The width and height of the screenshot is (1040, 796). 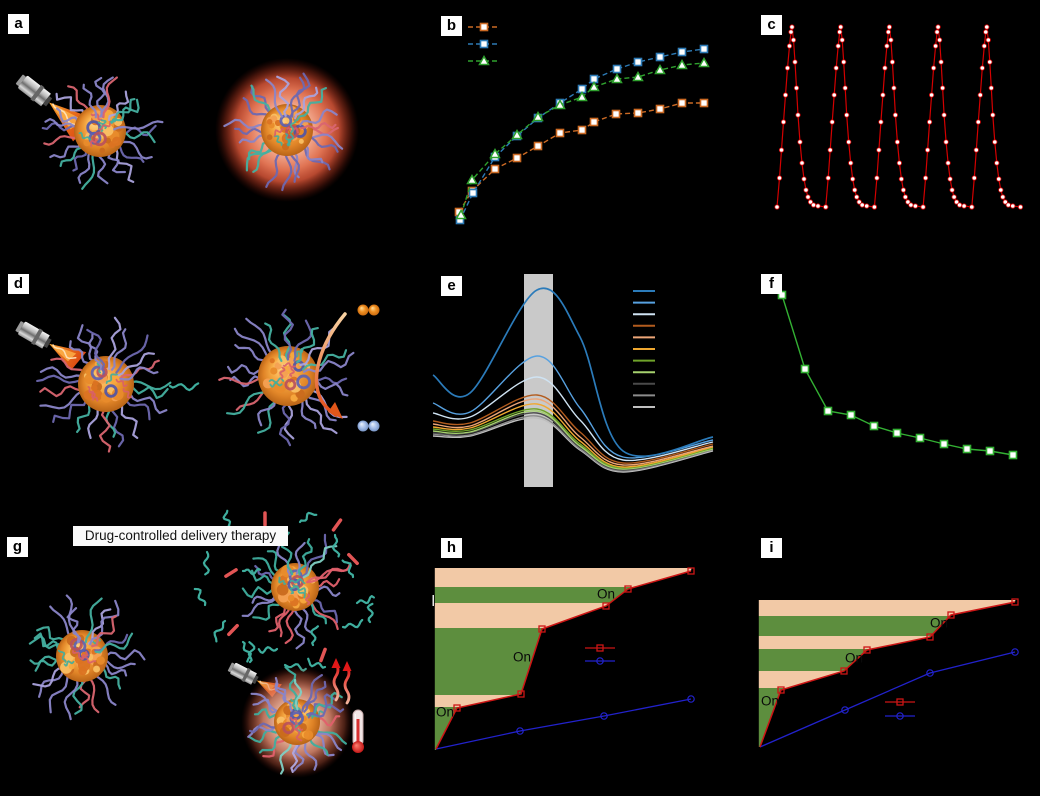 I want to click on chart-f, so click(x=897, y=375).